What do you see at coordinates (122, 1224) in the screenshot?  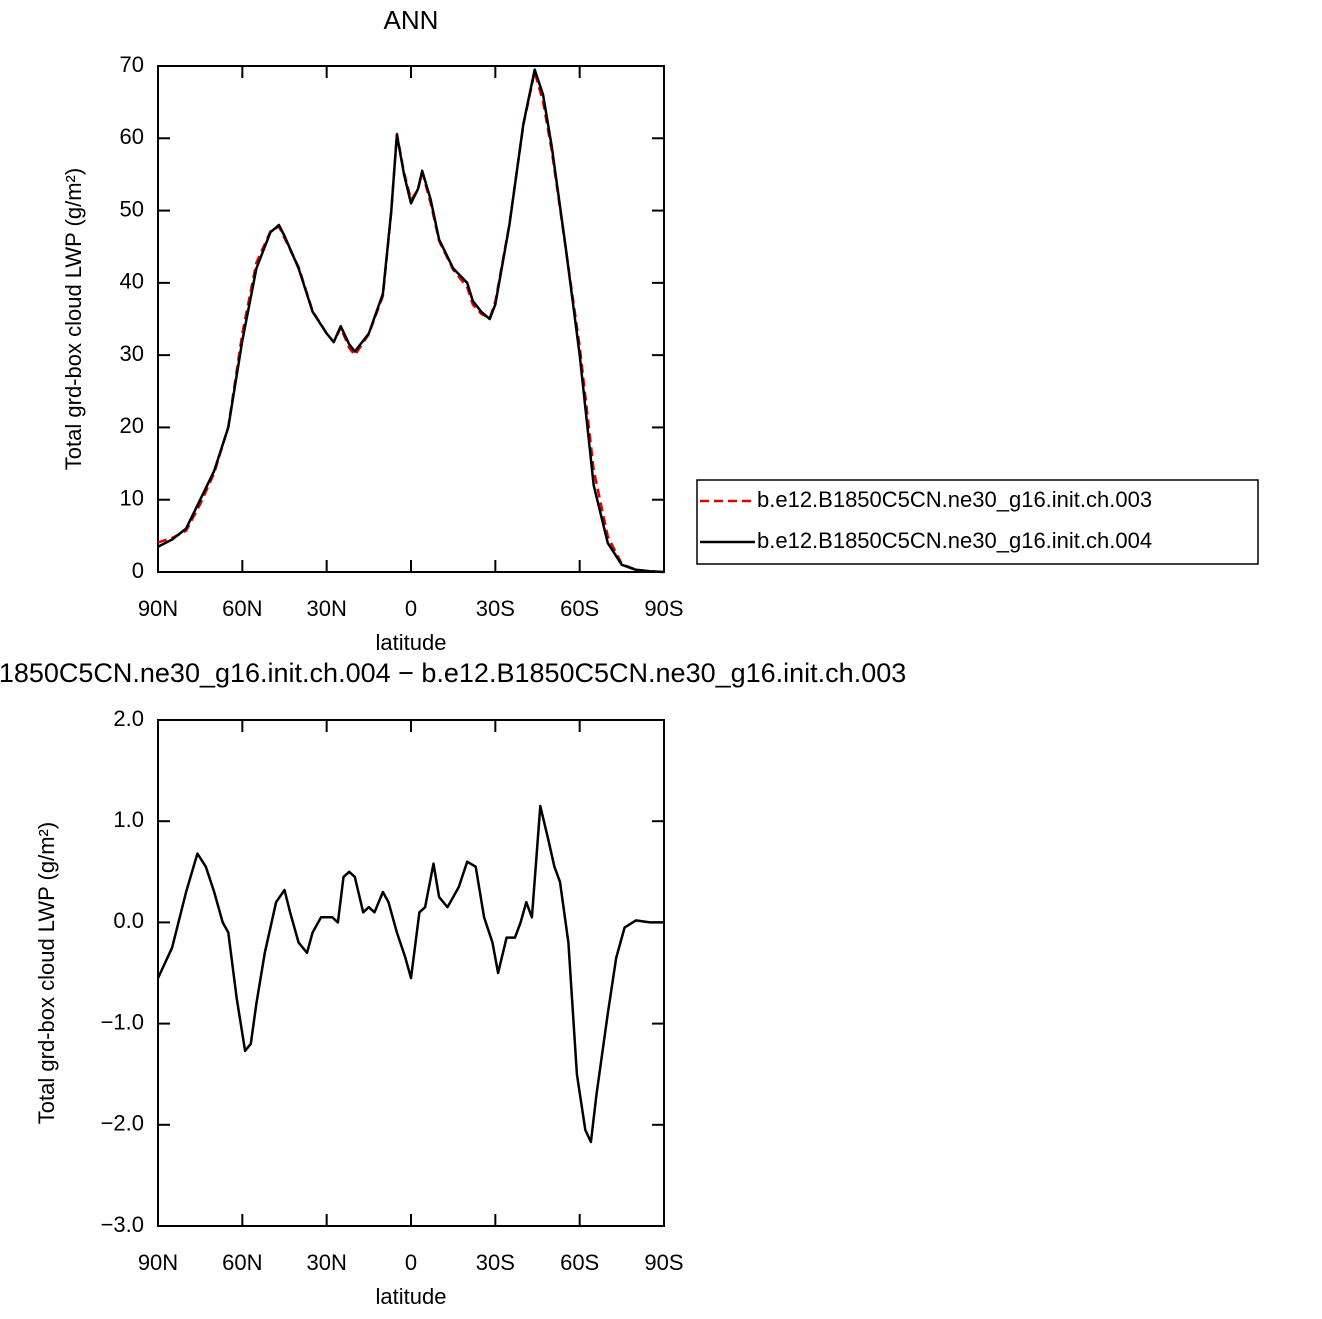 I see `y-tick-label: −3.0` at bounding box center [122, 1224].